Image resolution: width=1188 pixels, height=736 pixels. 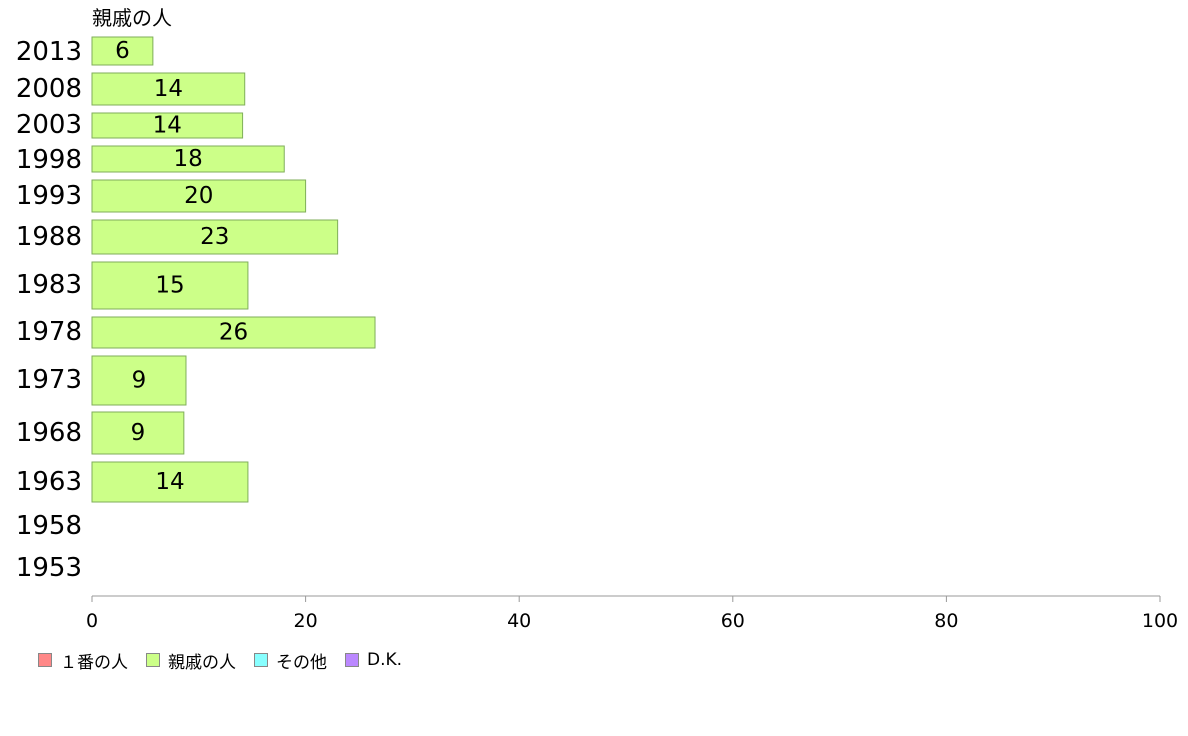 I want to click on legend-swatch-first-person, so click(x=45, y=660).